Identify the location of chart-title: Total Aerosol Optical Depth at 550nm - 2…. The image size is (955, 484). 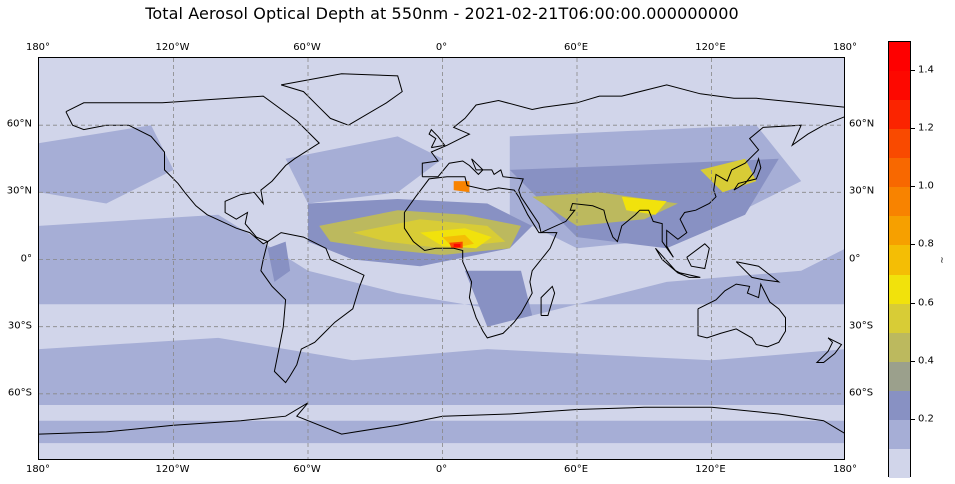
(442, 13).